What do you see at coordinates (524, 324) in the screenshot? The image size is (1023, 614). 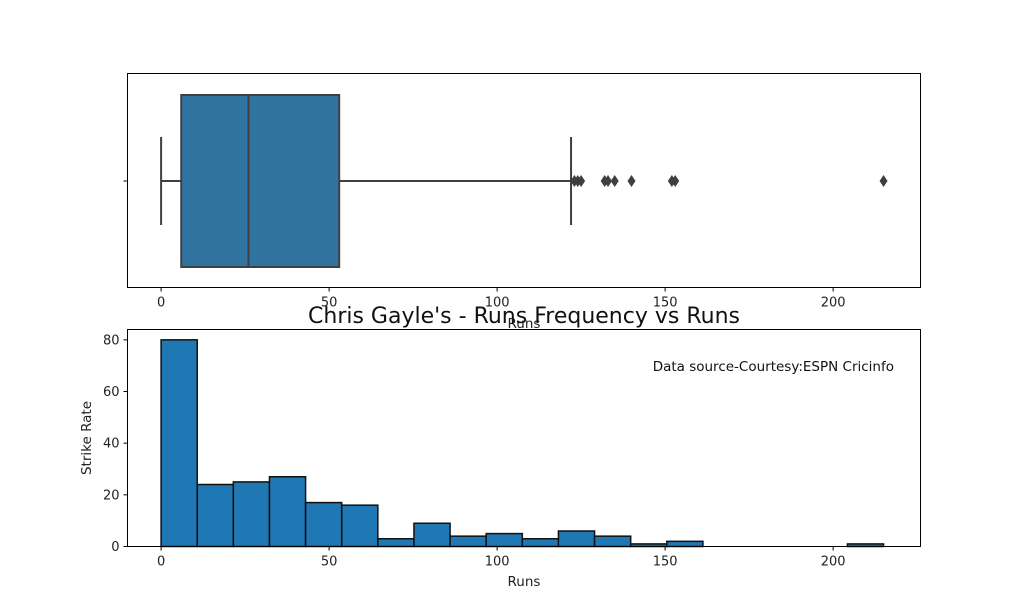 I see `boxplot-x-axis-label: Runs` at bounding box center [524, 324].